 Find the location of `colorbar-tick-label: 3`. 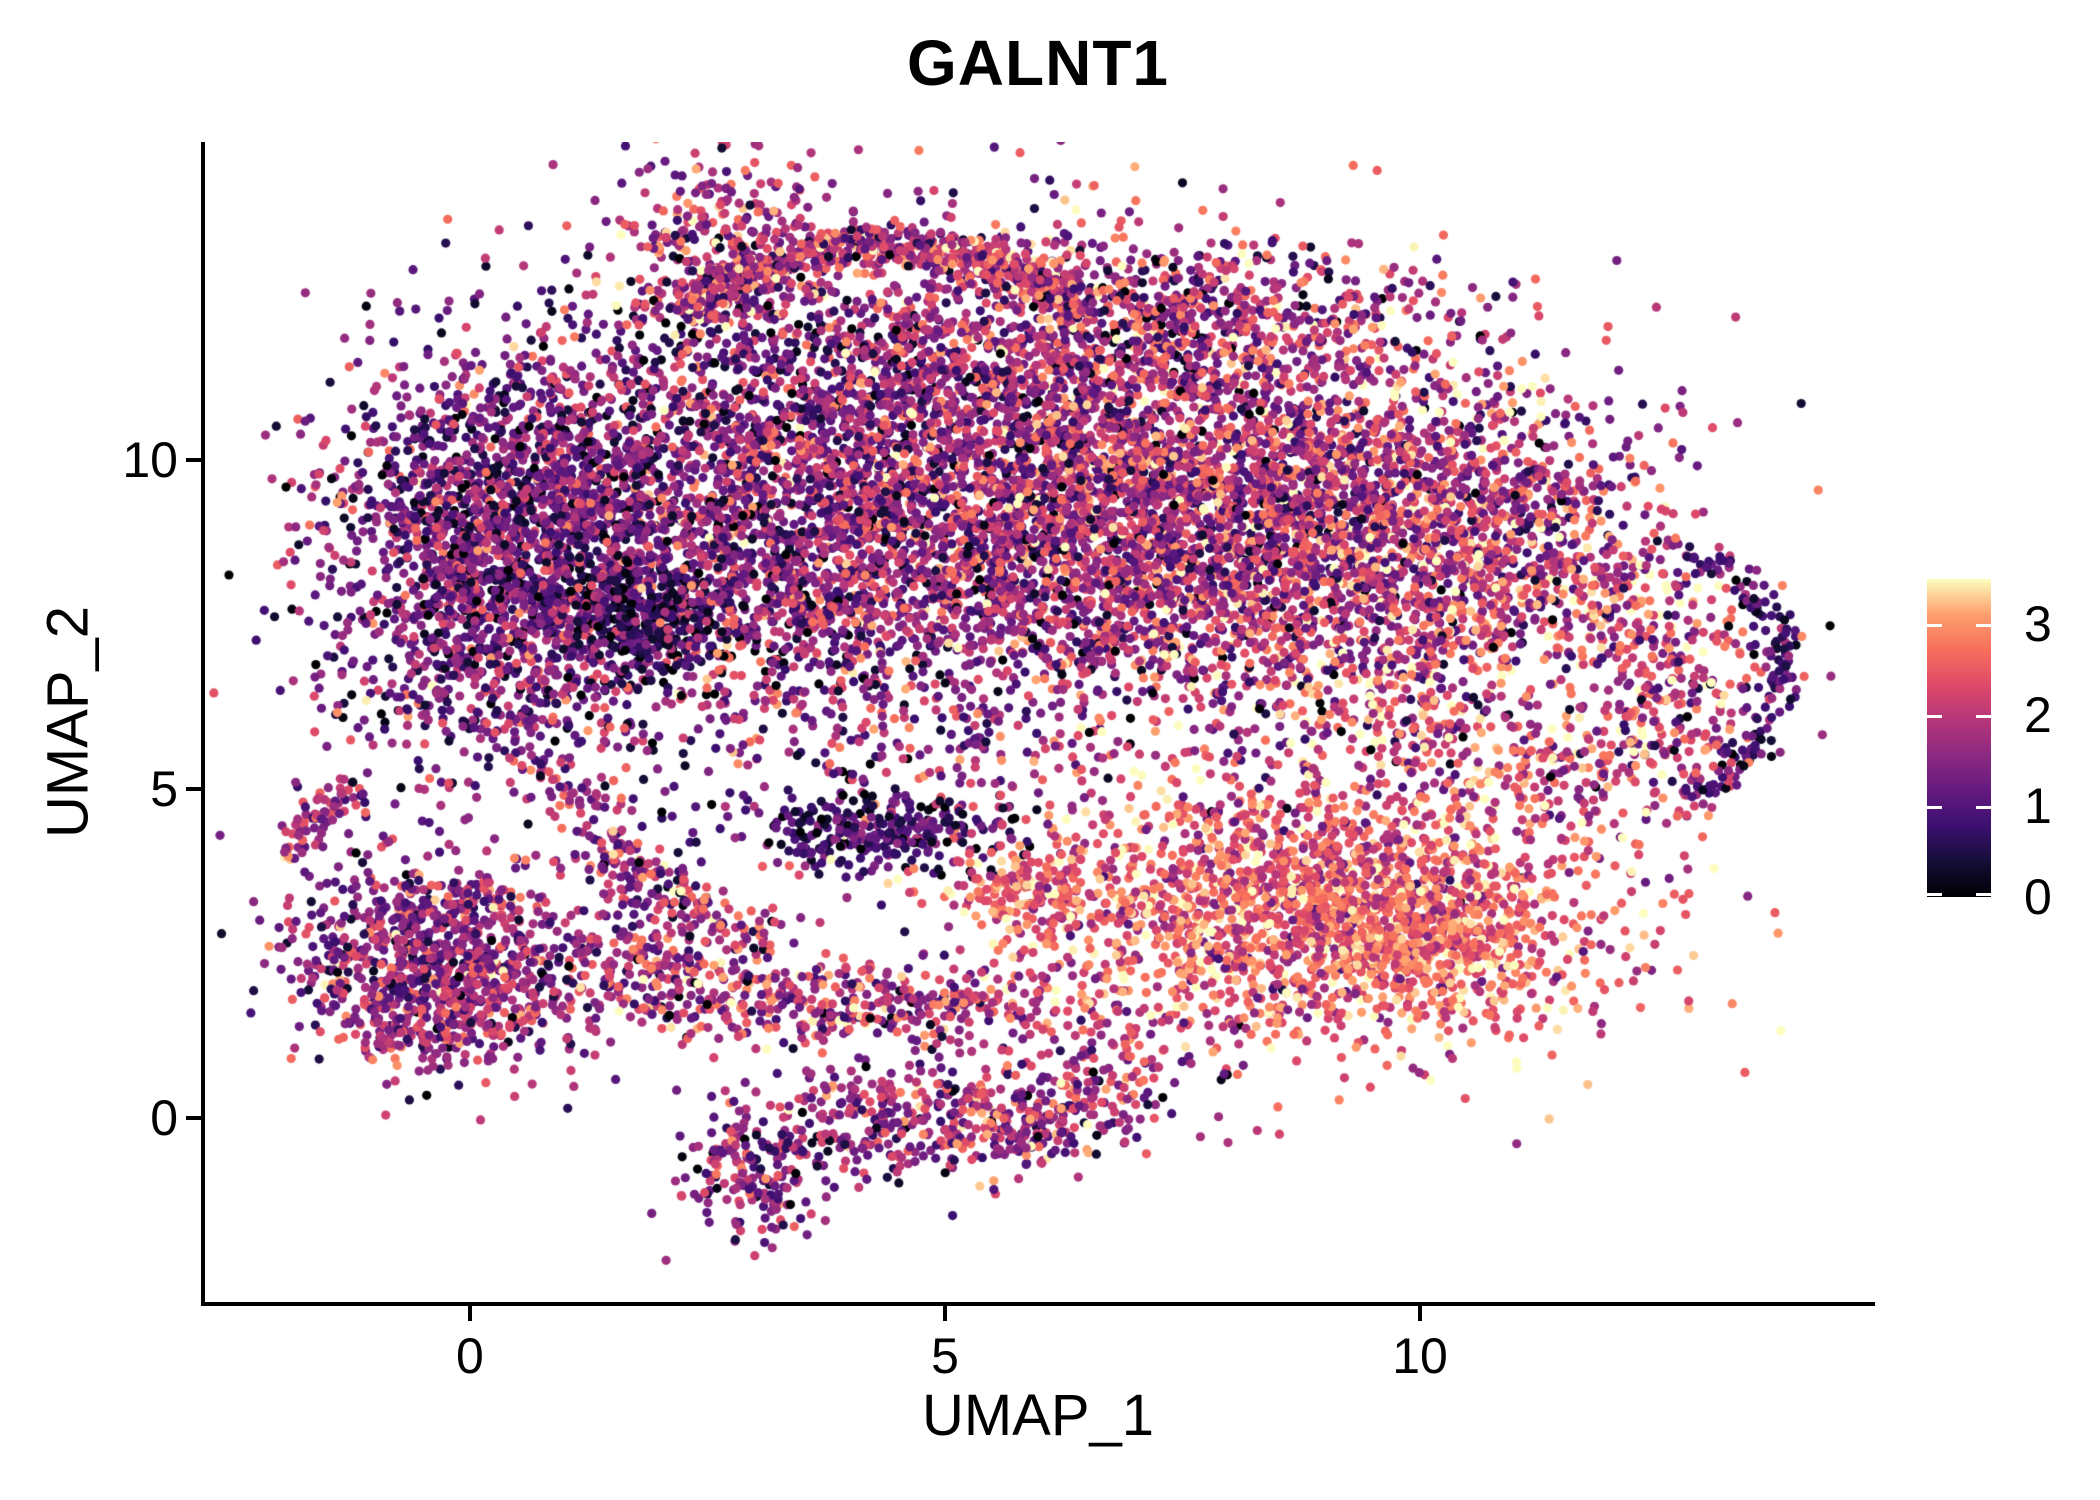

colorbar-tick-label: 3 is located at coordinates (2038, 624).